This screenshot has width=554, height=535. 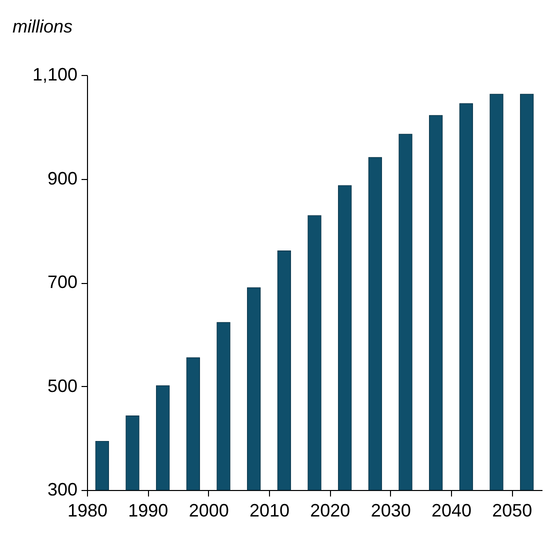 I want to click on x-tick-label: 1980, so click(x=87, y=510).